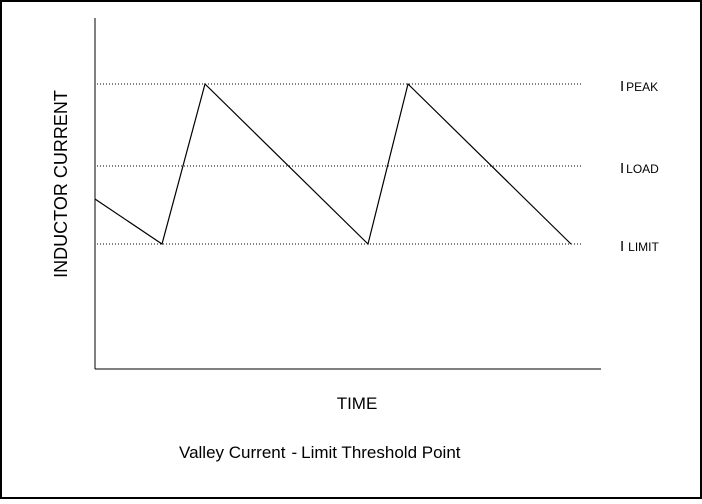  What do you see at coordinates (357, 403) in the screenshot?
I see `x-axis-title: TIME` at bounding box center [357, 403].